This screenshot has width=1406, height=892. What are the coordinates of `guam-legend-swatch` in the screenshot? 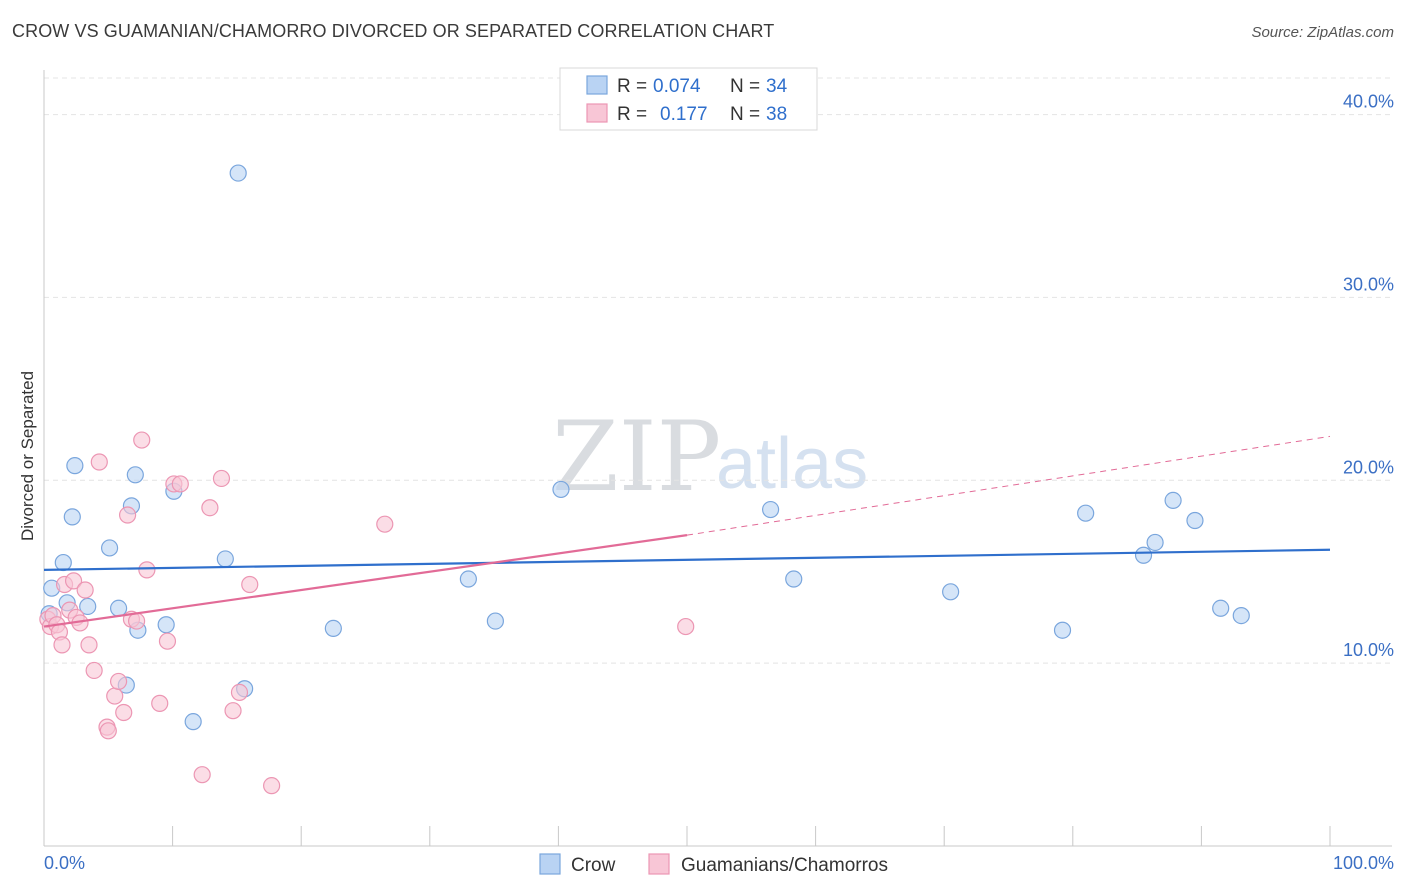 It's located at (597, 113).